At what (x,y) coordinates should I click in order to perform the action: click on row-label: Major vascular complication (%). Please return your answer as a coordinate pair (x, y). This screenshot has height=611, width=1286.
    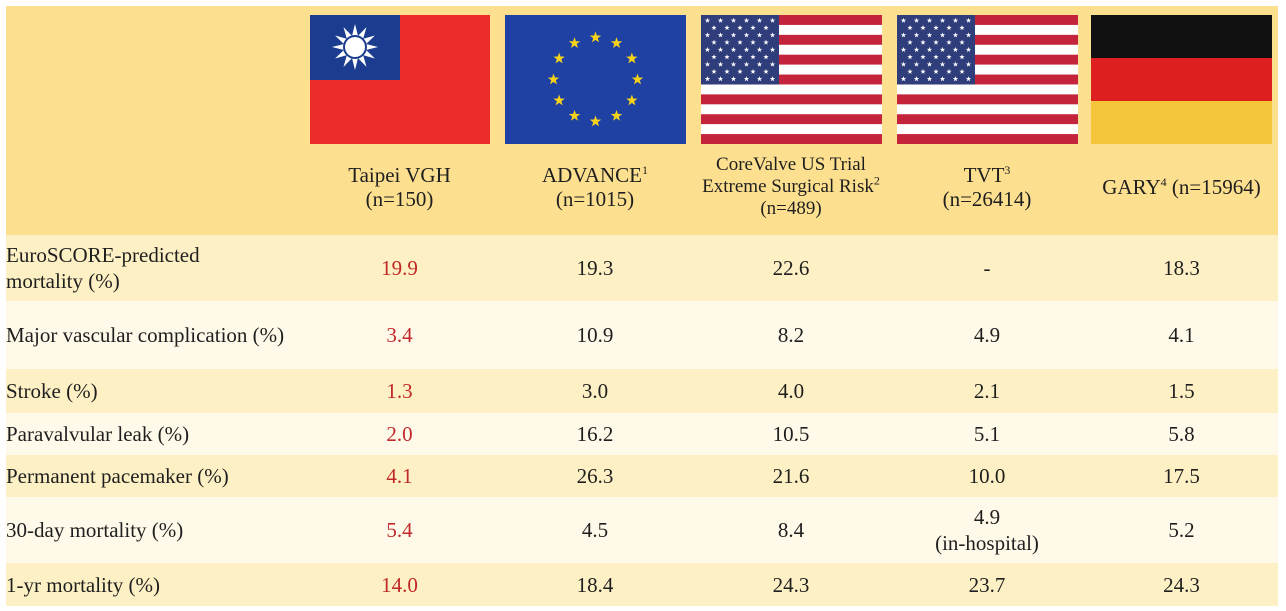
    Looking at the image, I should click on (154, 335).